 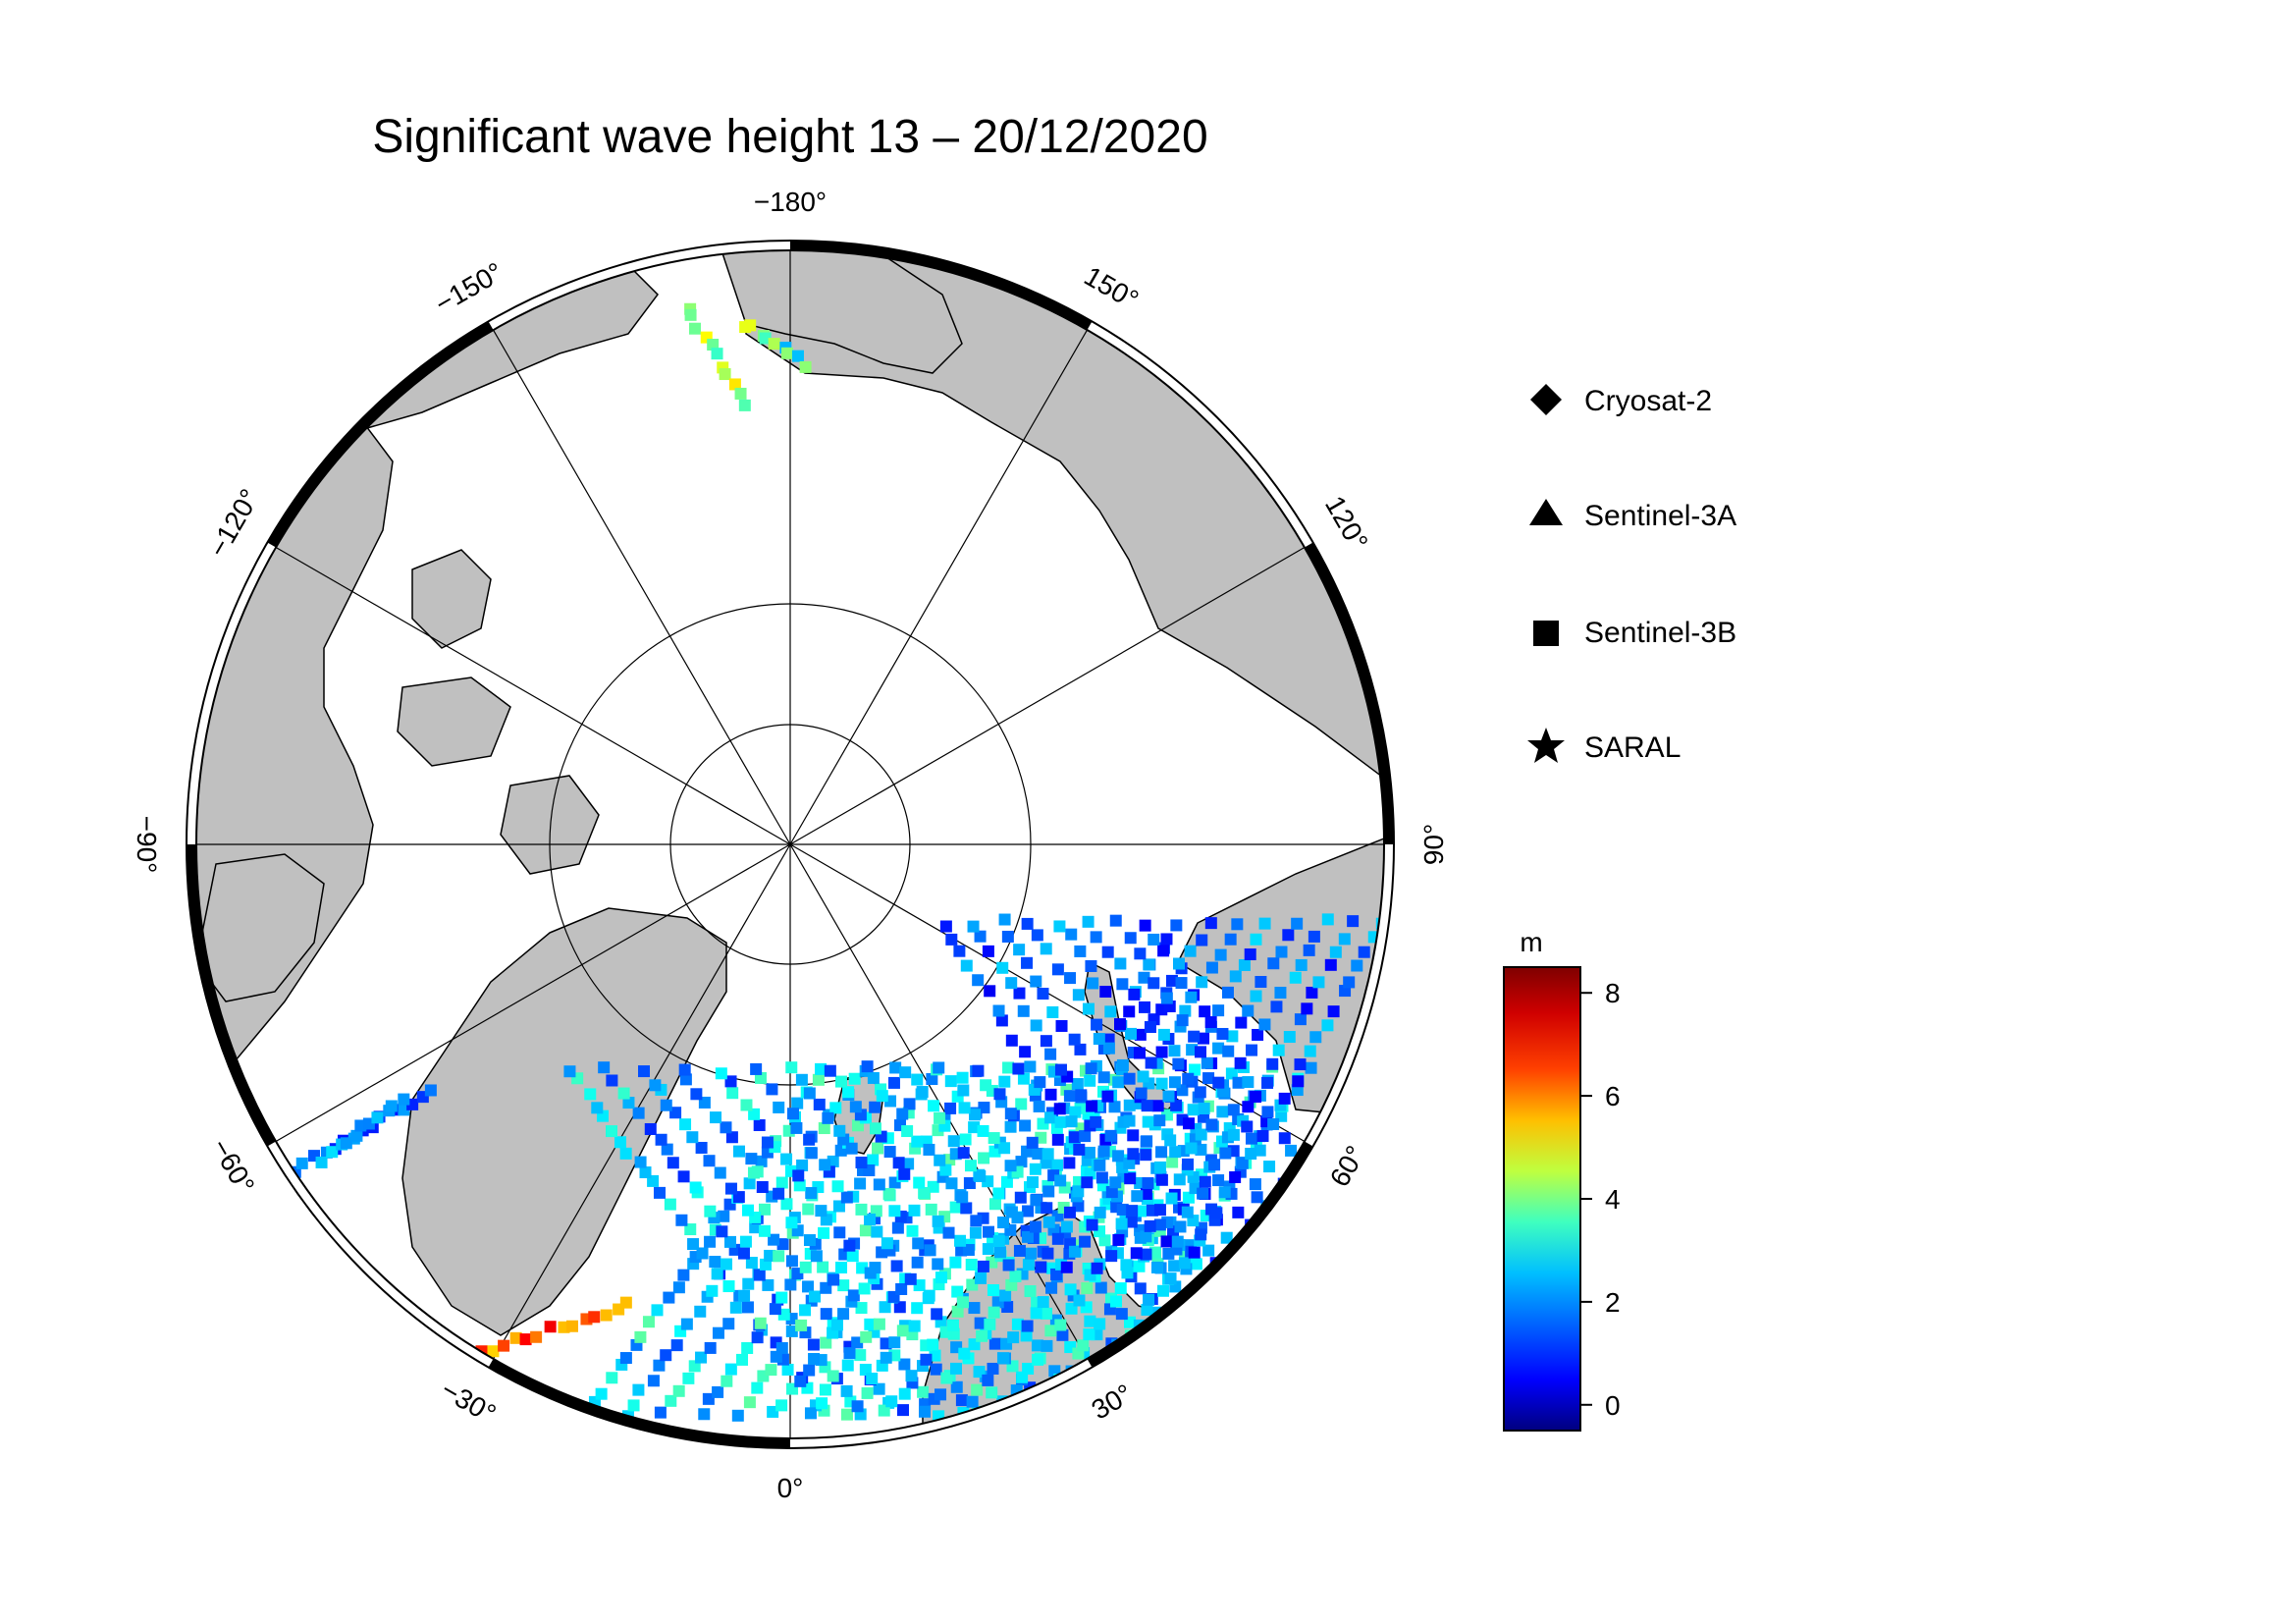 What do you see at coordinates (789, 137) in the screenshot?
I see `map-title: Significant wave height 13 – 20/12/2020` at bounding box center [789, 137].